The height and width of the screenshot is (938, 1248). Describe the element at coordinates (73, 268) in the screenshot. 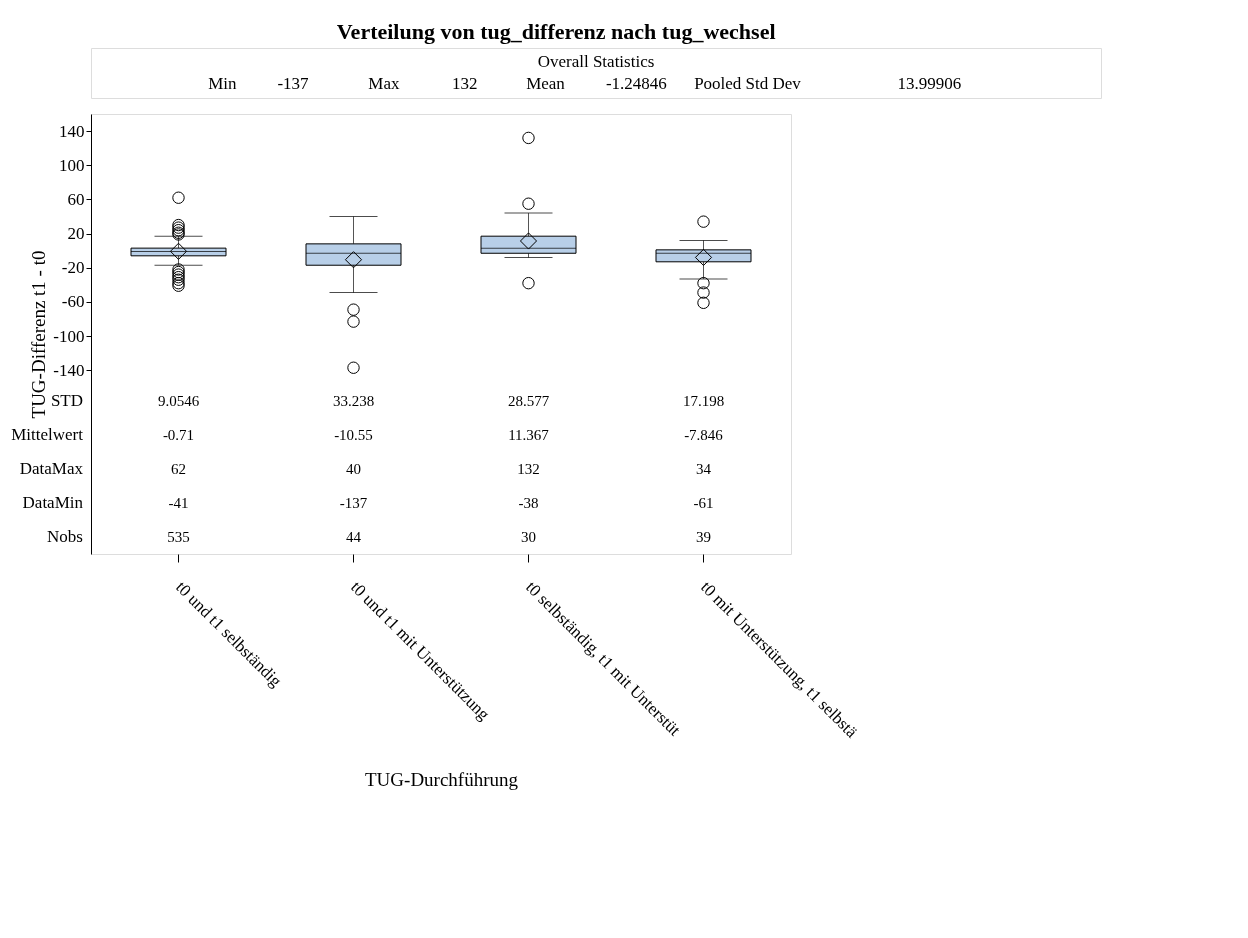

I see `y-tick-label: -20` at that location.